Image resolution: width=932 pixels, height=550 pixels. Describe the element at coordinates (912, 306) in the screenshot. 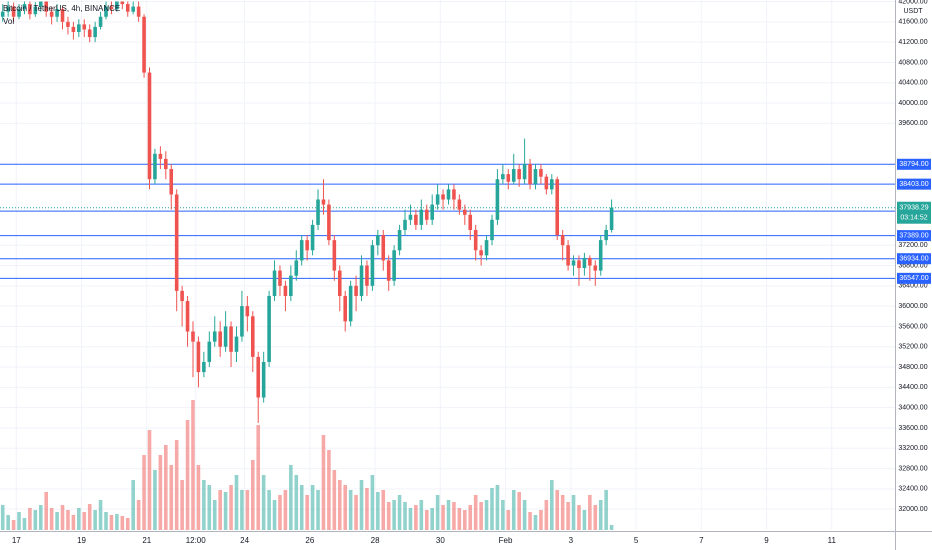

I see `y-tick-label: 36000.00` at that location.